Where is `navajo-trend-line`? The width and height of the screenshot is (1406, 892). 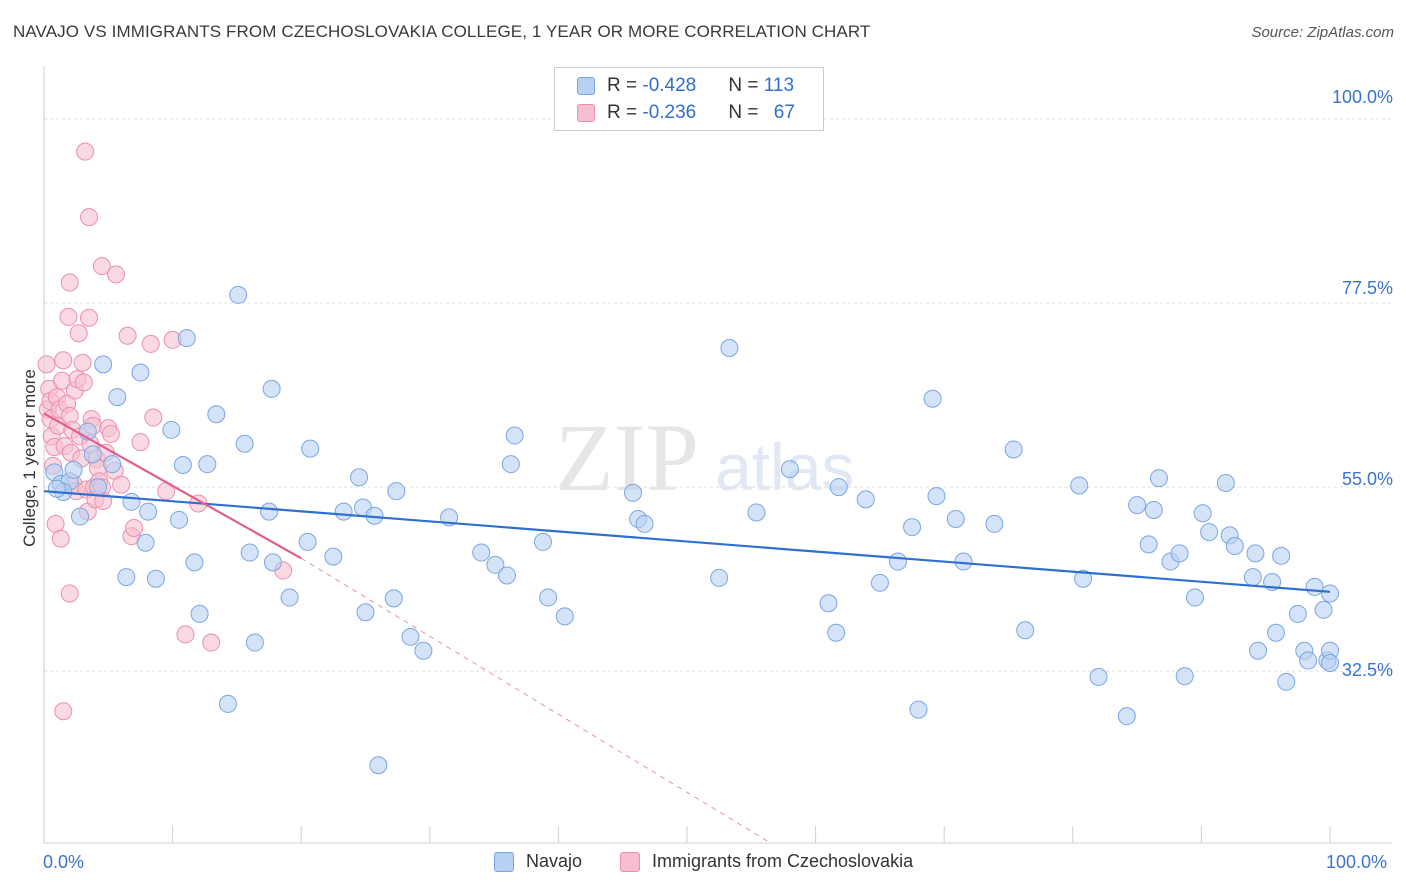 navajo-trend-line is located at coordinates (687, 541).